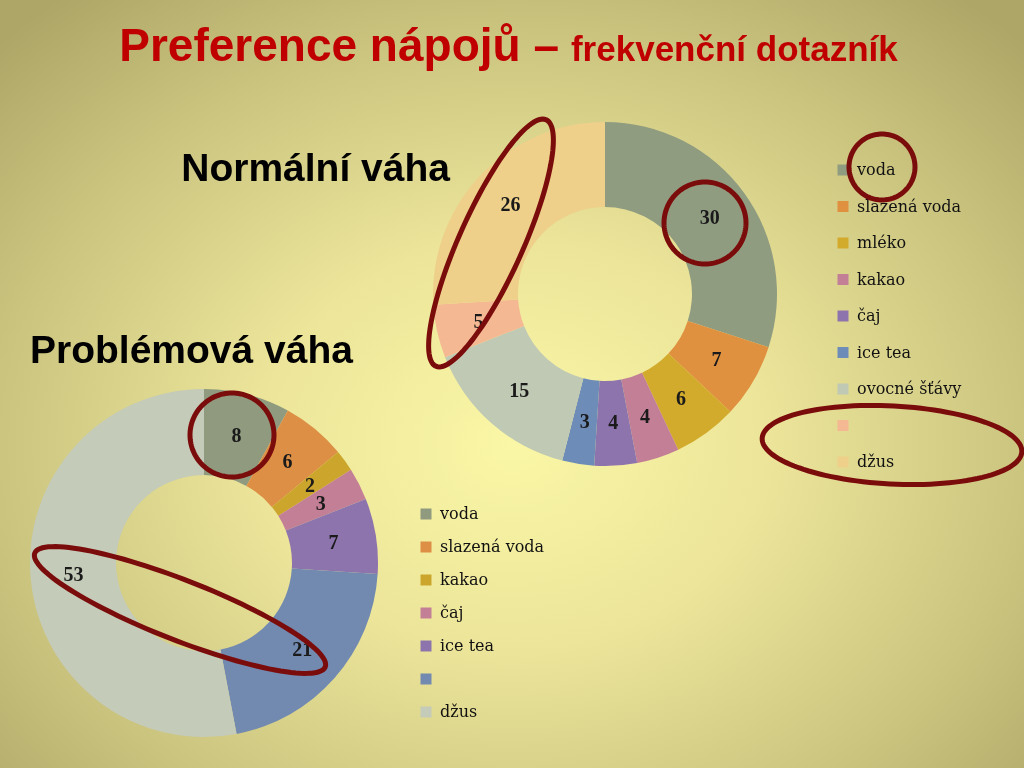  I want to click on text: frekvenční dotazník, so click(734, 48).